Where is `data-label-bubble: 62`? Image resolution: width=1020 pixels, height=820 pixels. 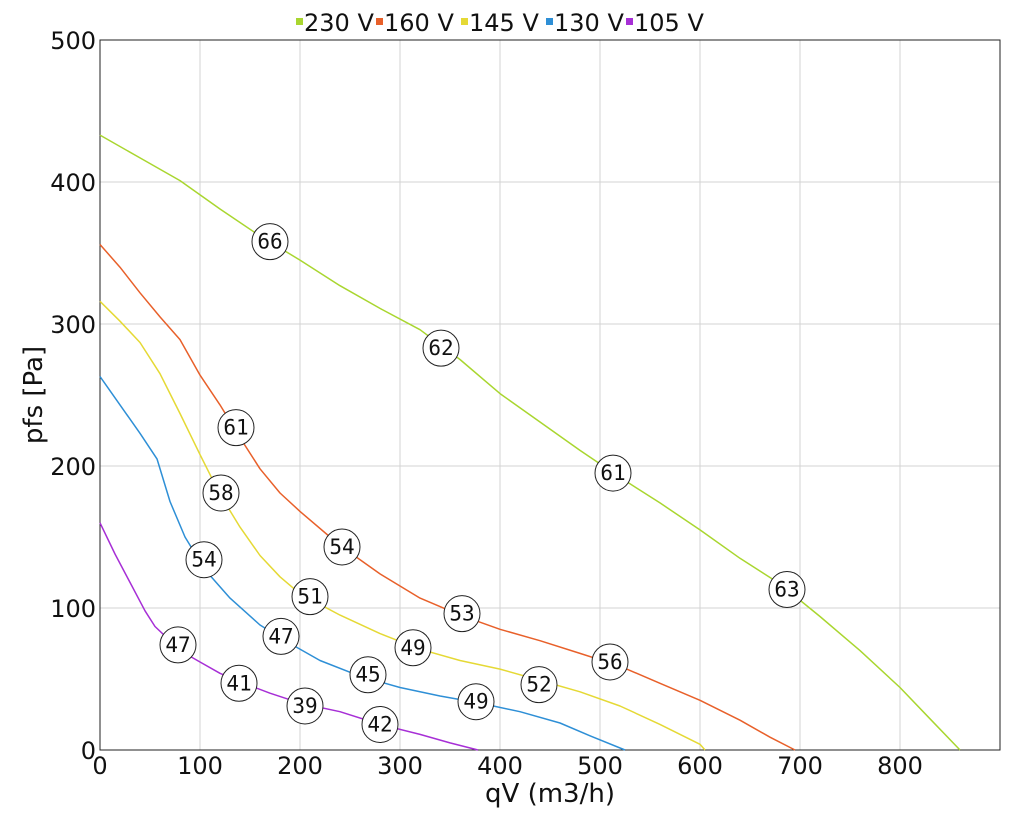
data-label-bubble: 62 is located at coordinates (441, 348).